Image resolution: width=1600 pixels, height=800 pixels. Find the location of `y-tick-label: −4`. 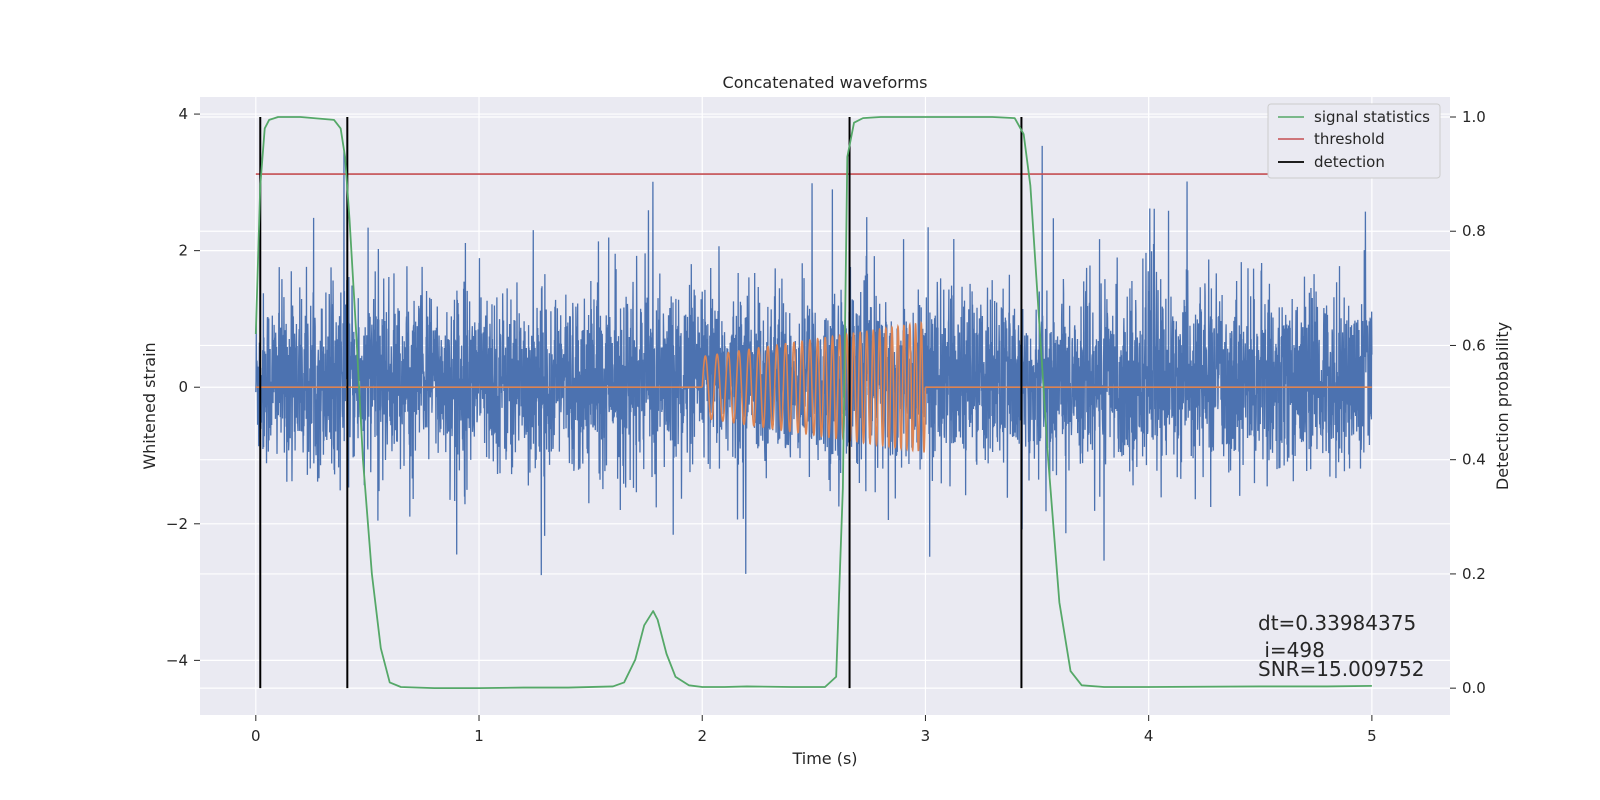

y-tick-label: −4 is located at coordinates (177, 660).